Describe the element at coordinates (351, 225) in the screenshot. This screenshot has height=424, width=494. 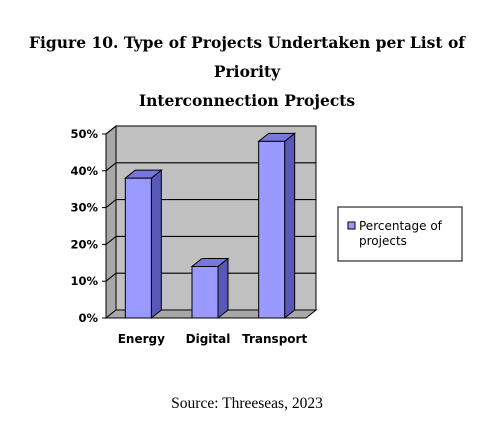
I see `legend-swatch` at that location.